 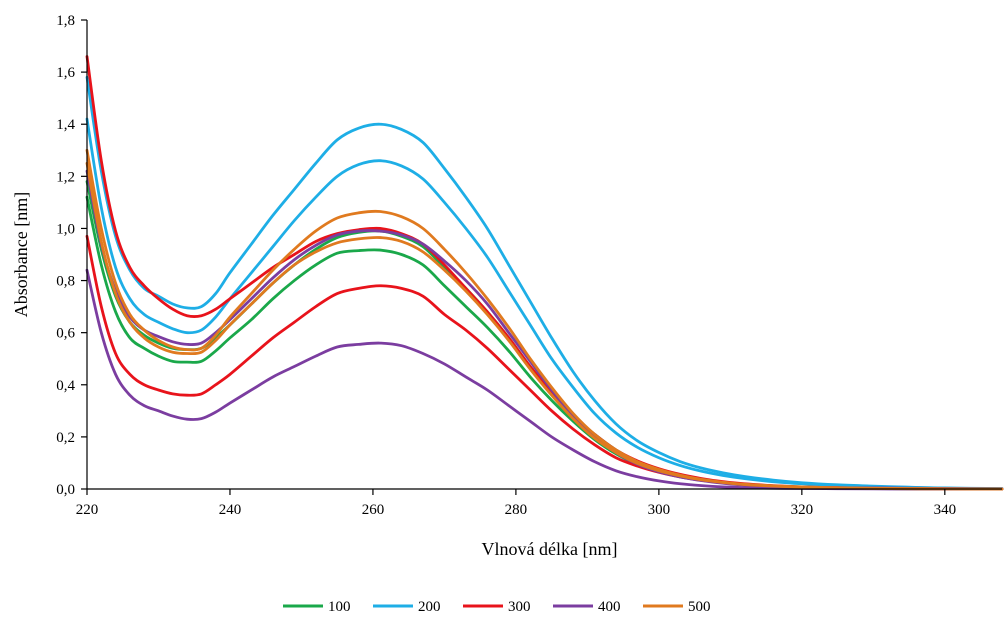 What do you see at coordinates (659, 510) in the screenshot?
I see `x-tick-label: 300` at bounding box center [659, 510].